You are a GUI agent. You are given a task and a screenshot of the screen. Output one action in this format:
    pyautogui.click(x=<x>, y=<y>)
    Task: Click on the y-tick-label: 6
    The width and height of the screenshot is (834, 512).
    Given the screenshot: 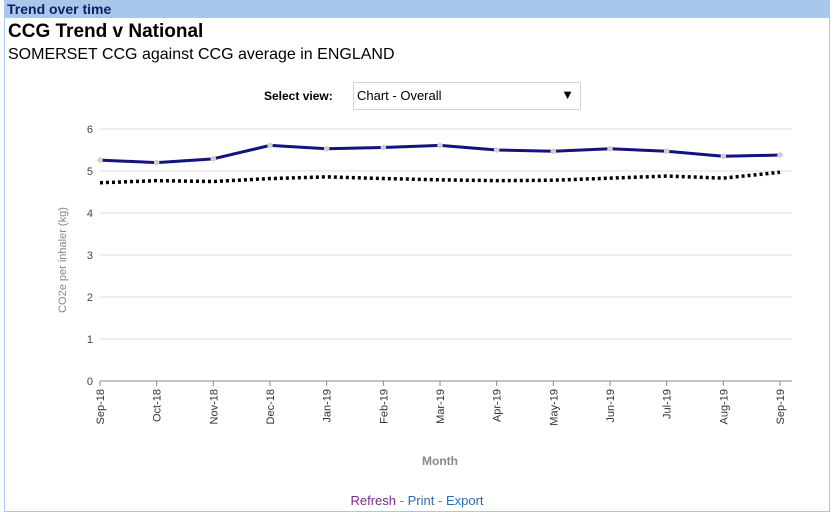 What is the action you would take?
    pyautogui.click(x=90, y=130)
    